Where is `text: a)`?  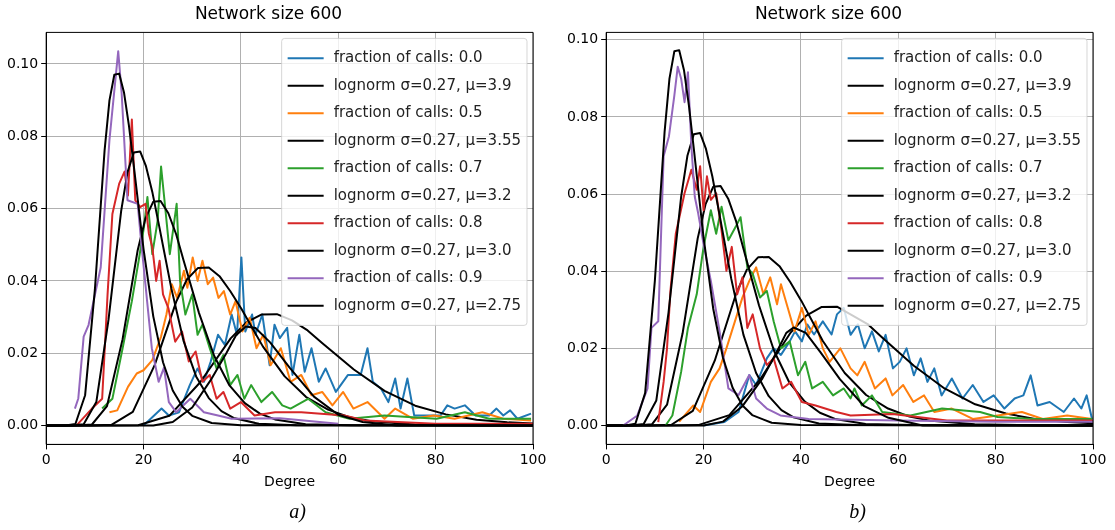
text: a) is located at coordinates (297, 511).